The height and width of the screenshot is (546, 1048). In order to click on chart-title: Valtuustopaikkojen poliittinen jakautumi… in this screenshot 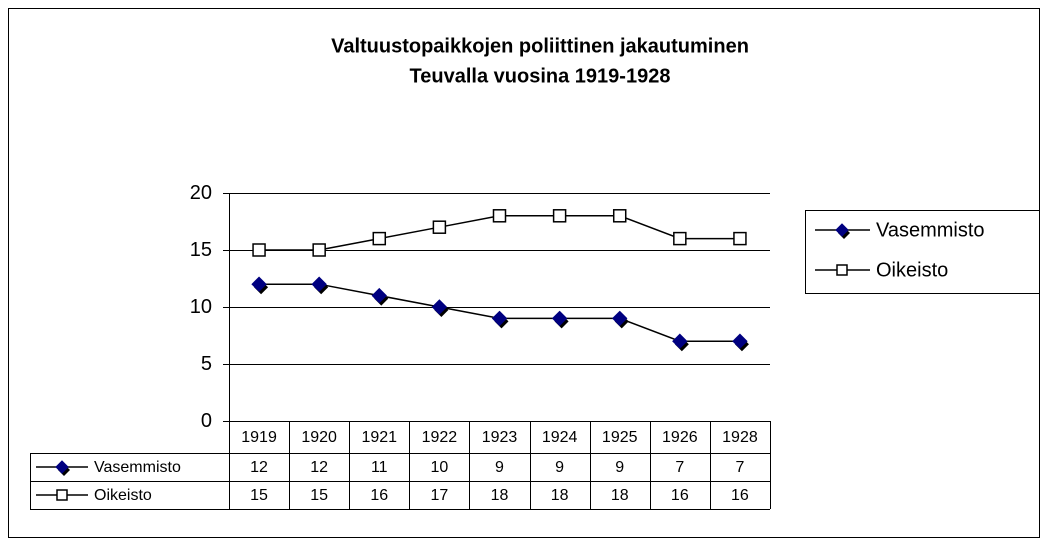, I will do `click(540, 46)`.